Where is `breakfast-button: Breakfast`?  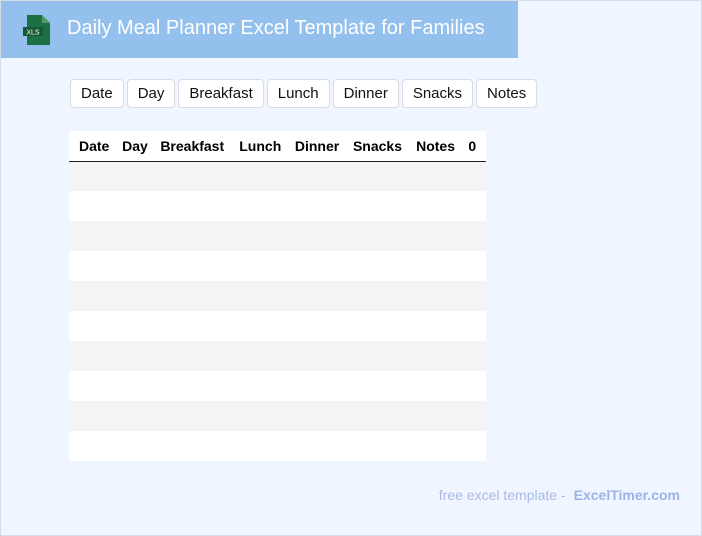
breakfast-button: Breakfast is located at coordinates (221, 93).